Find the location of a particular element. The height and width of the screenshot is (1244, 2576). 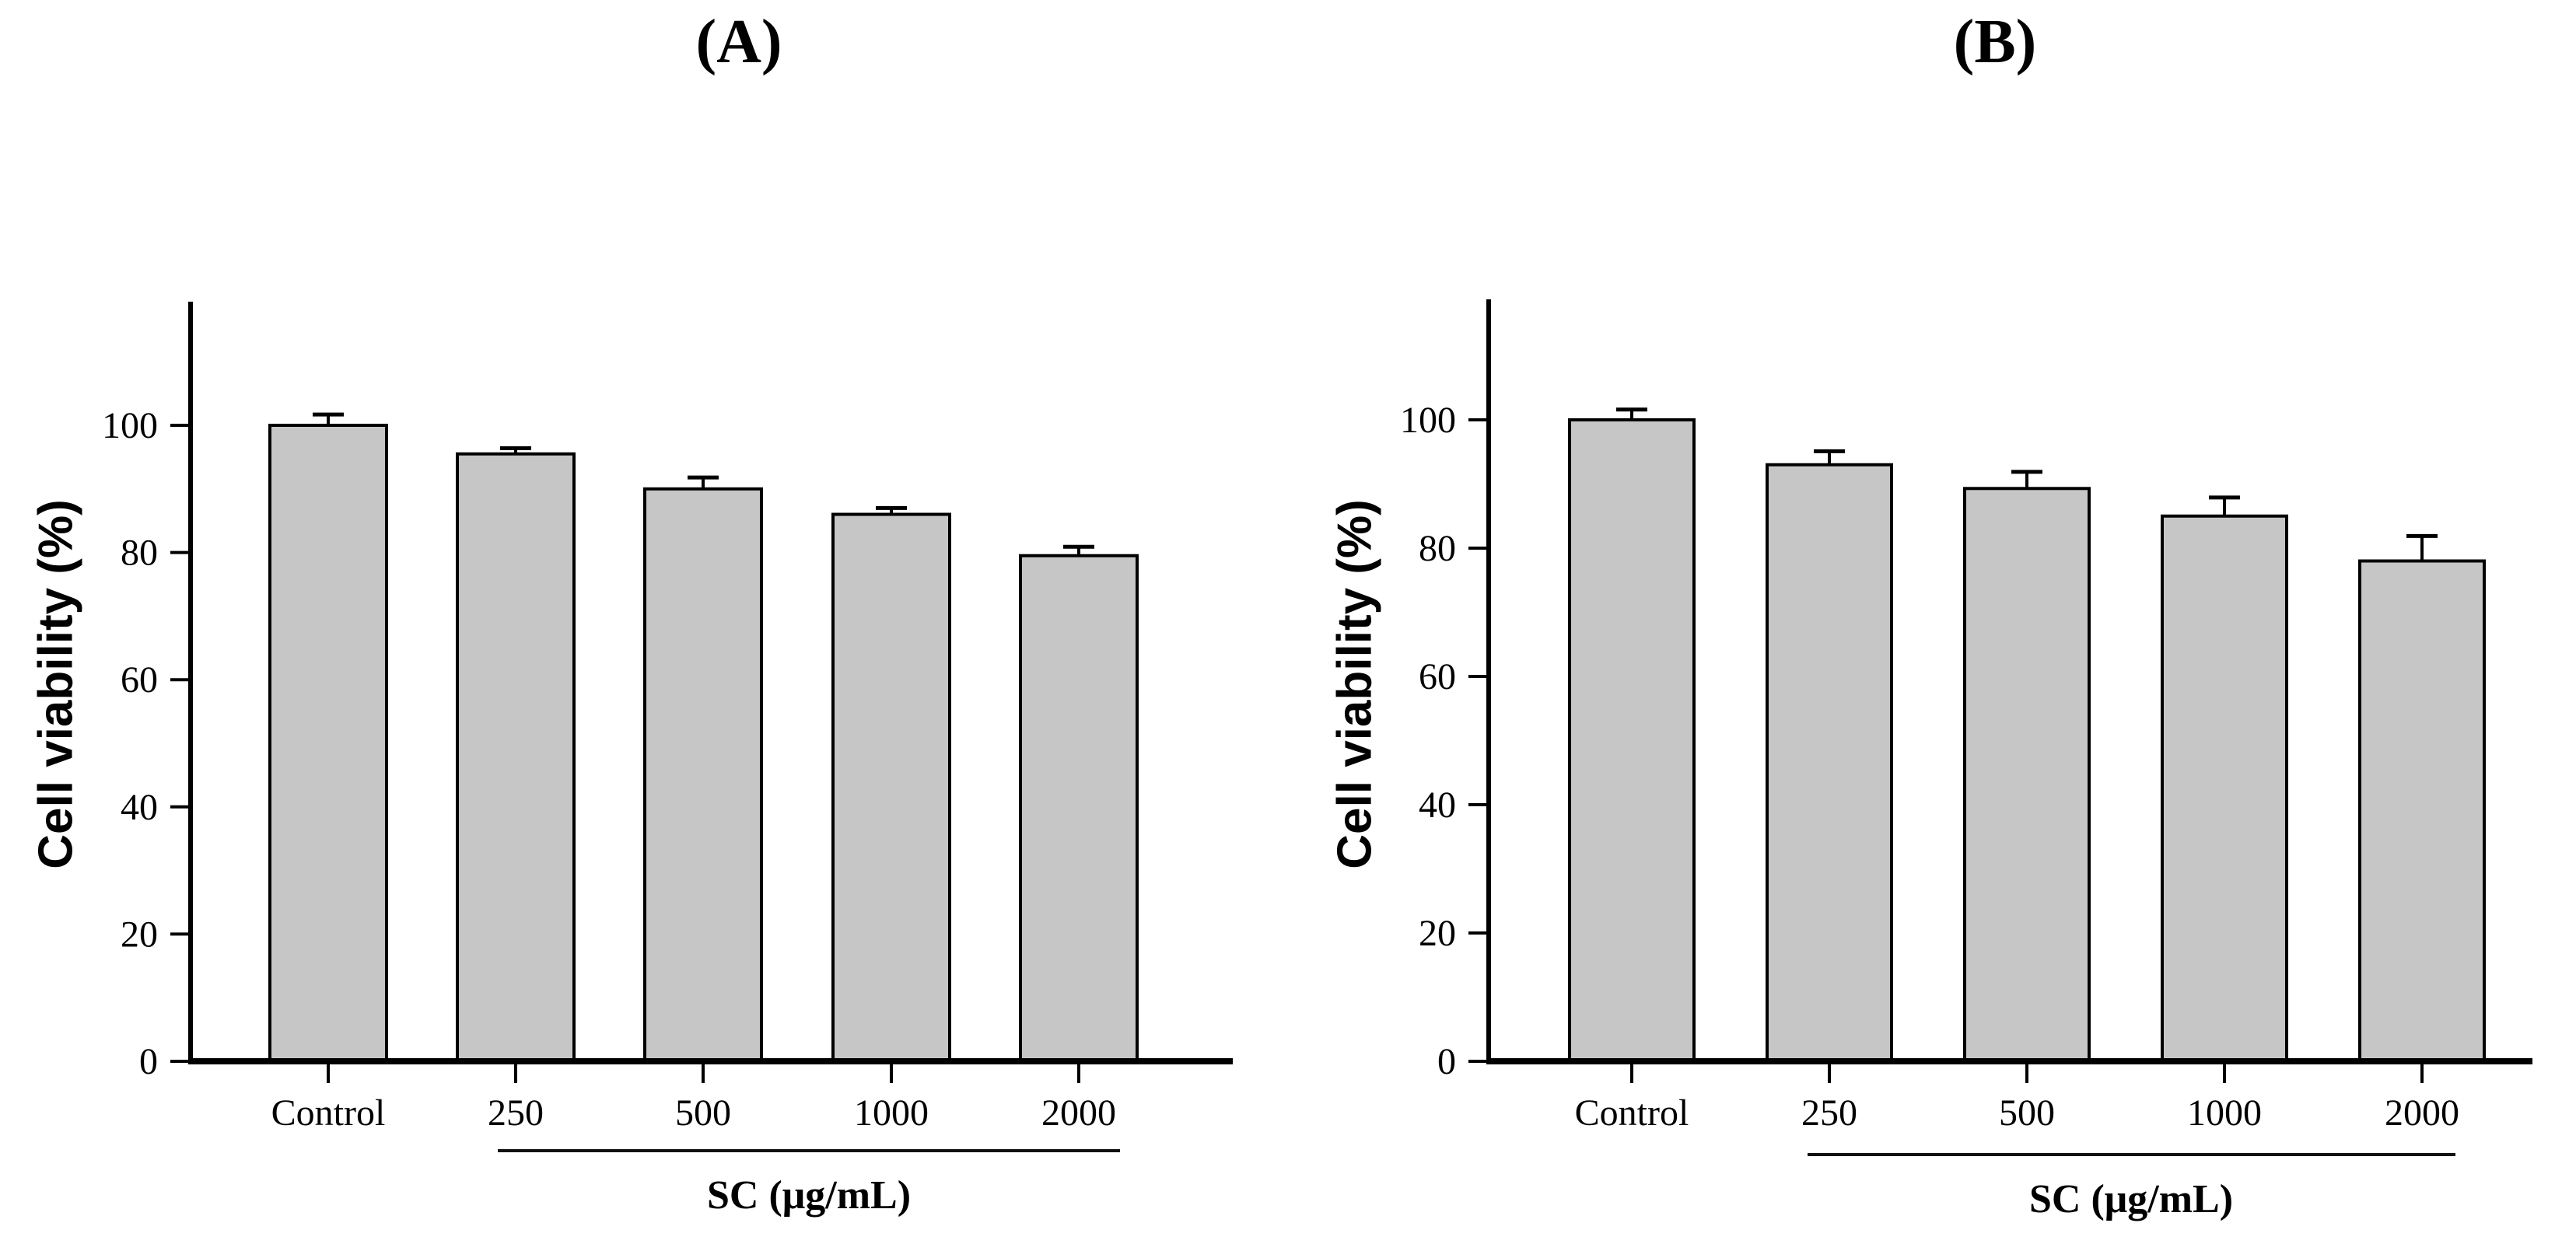

panel-a-x-group-underline is located at coordinates (809, 1150).